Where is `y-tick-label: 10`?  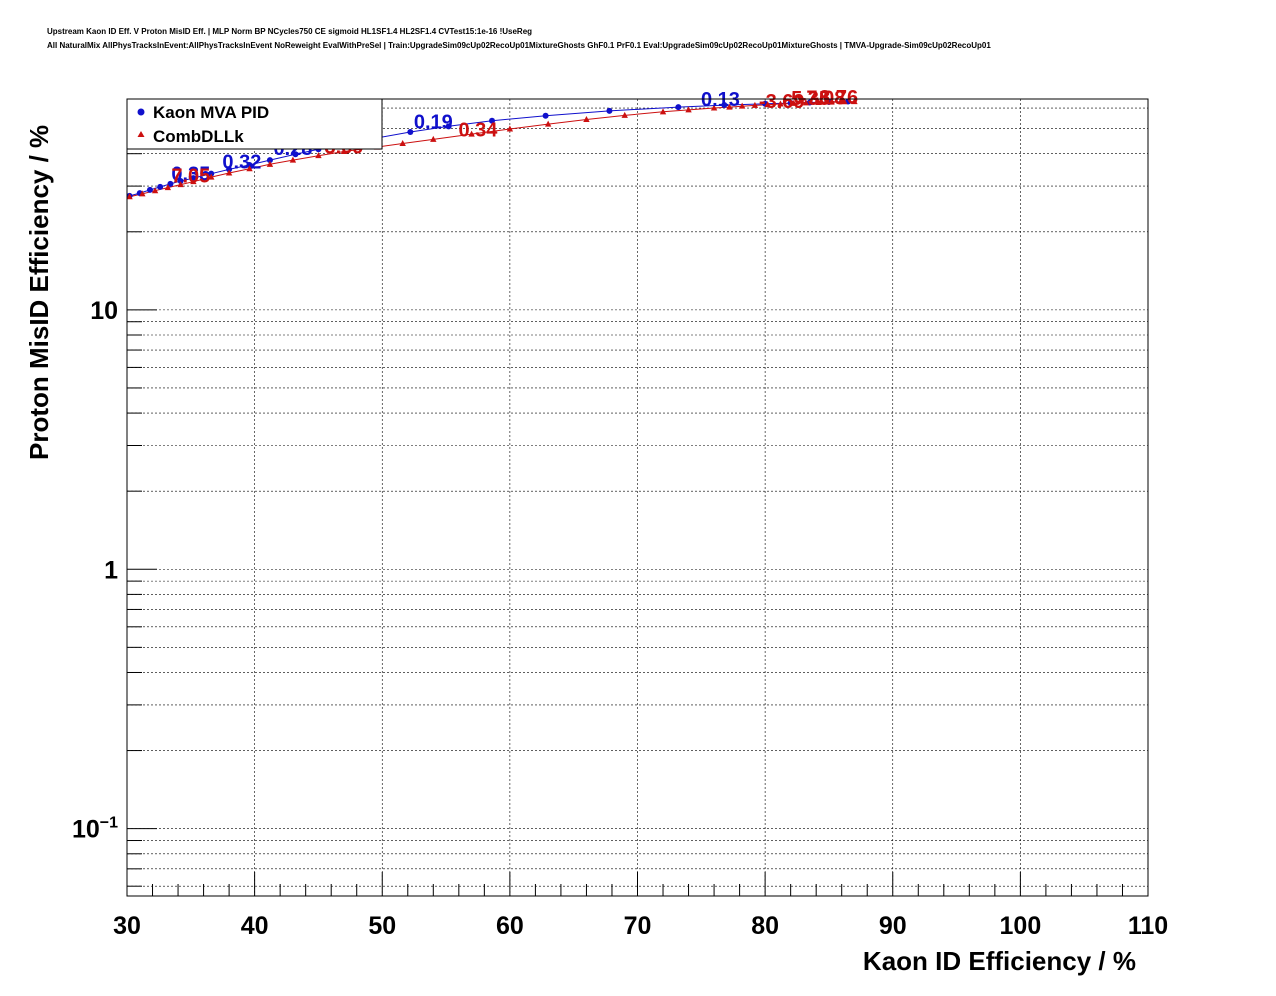
y-tick-label: 10 is located at coordinates (104, 311).